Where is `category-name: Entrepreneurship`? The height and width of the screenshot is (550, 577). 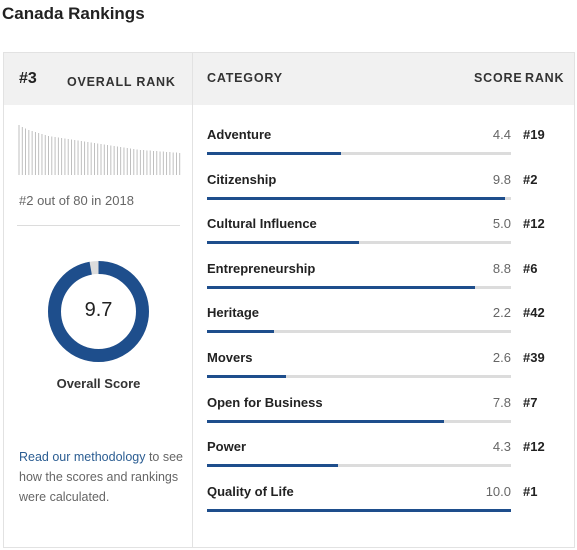 category-name: Entrepreneurship is located at coordinates (261, 268).